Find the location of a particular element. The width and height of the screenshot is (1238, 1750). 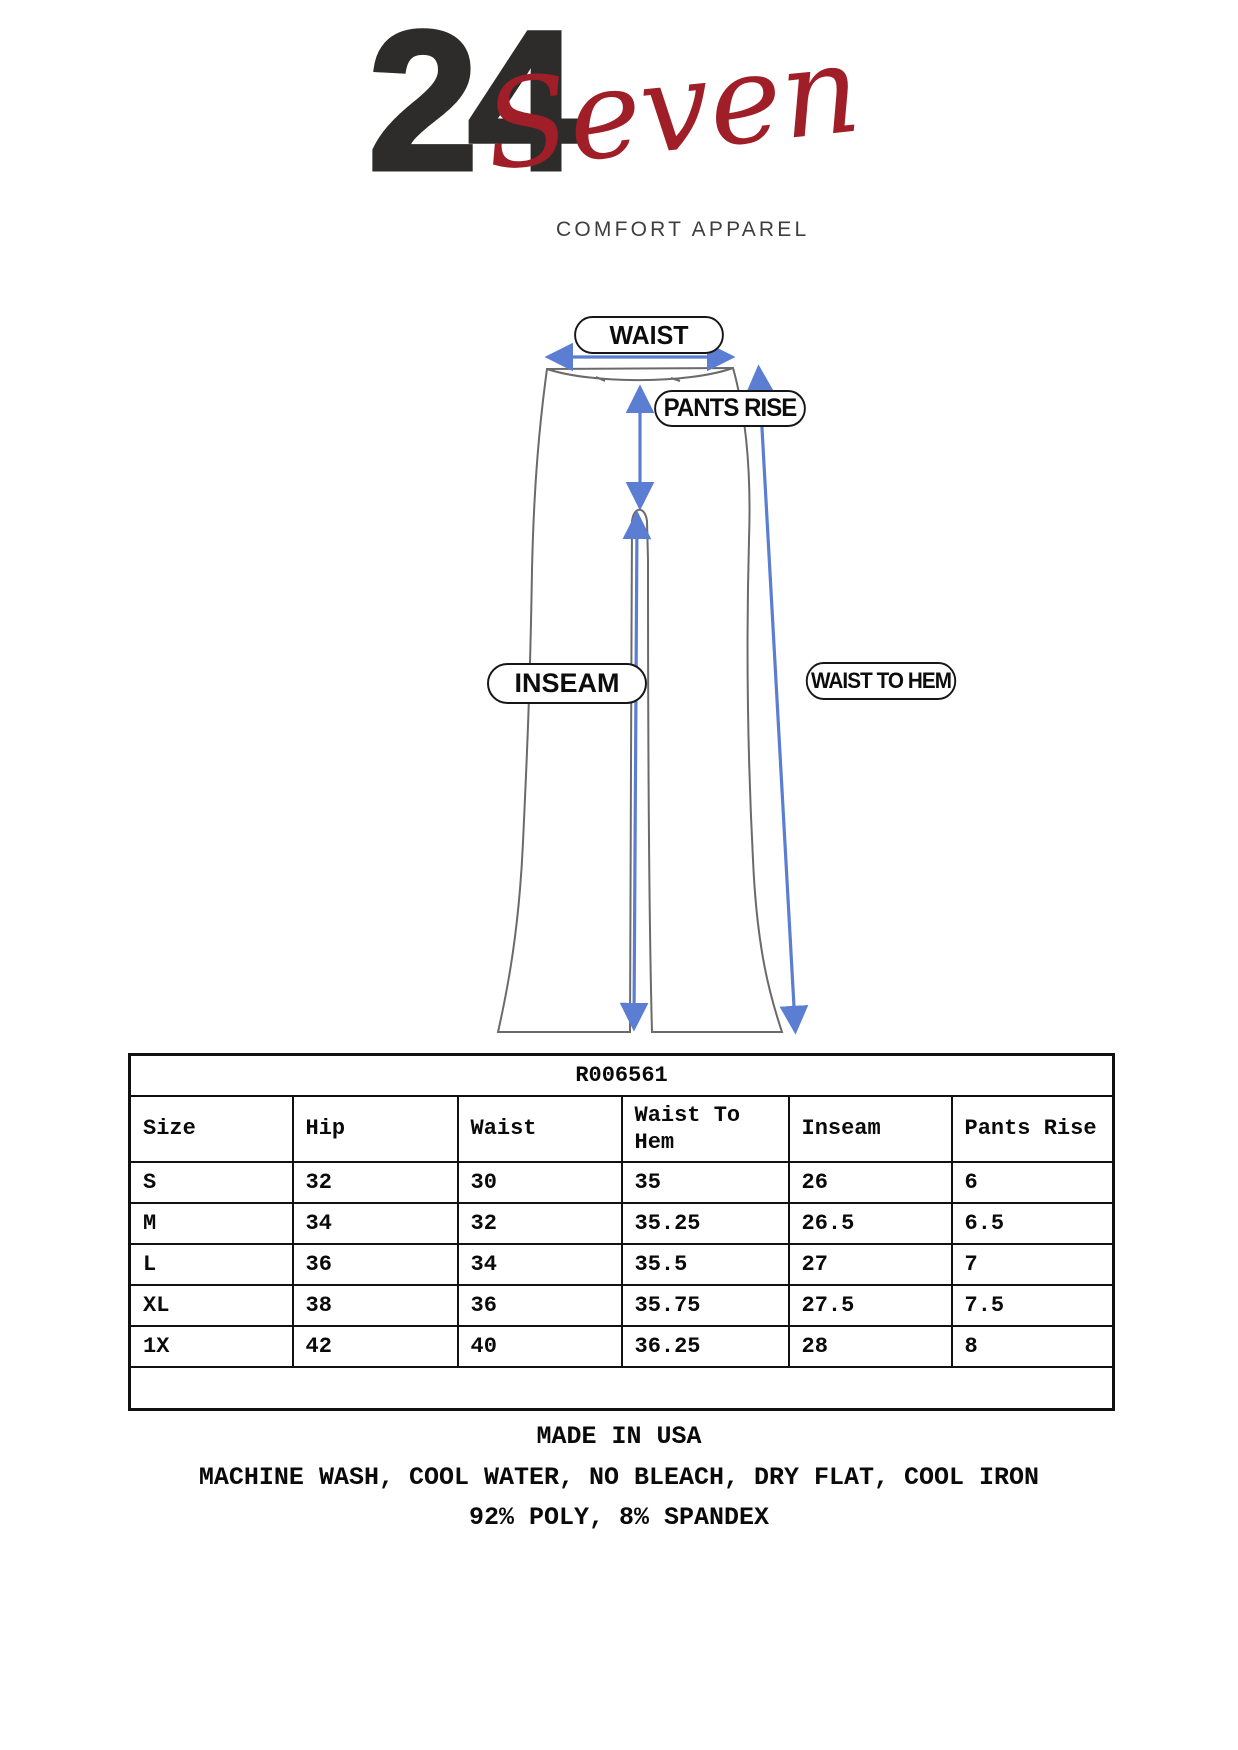

made-in-usa-text: MADE IN USA is located at coordinates (619, 1436).